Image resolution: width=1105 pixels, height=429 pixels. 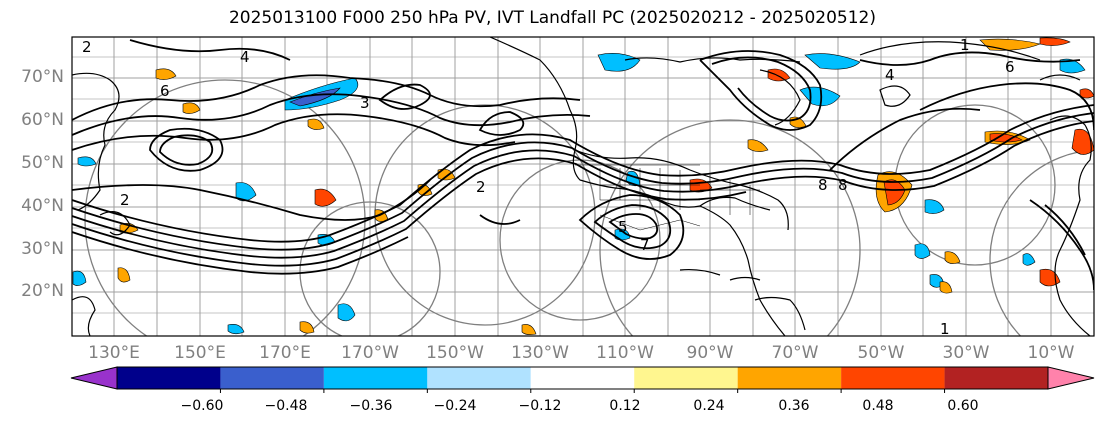 I want to click on lat-label-60n: 60°N, so click(x=42, y=120).